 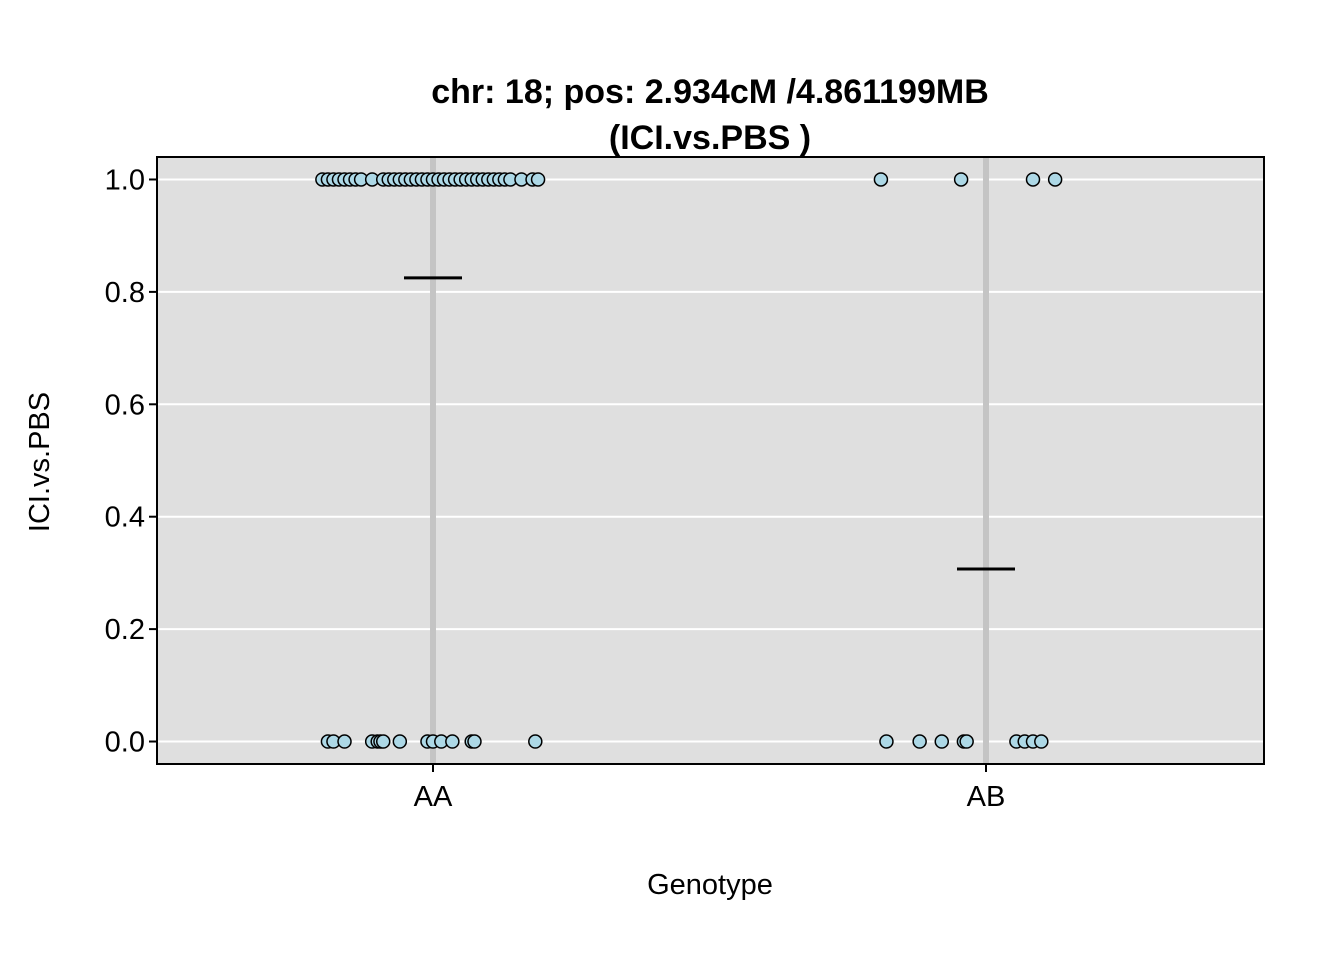 What do you see at coordinates (433, 797) in the screenshot?
I see `x-tick-label-aa: AA` at bounding box center [433, 797].